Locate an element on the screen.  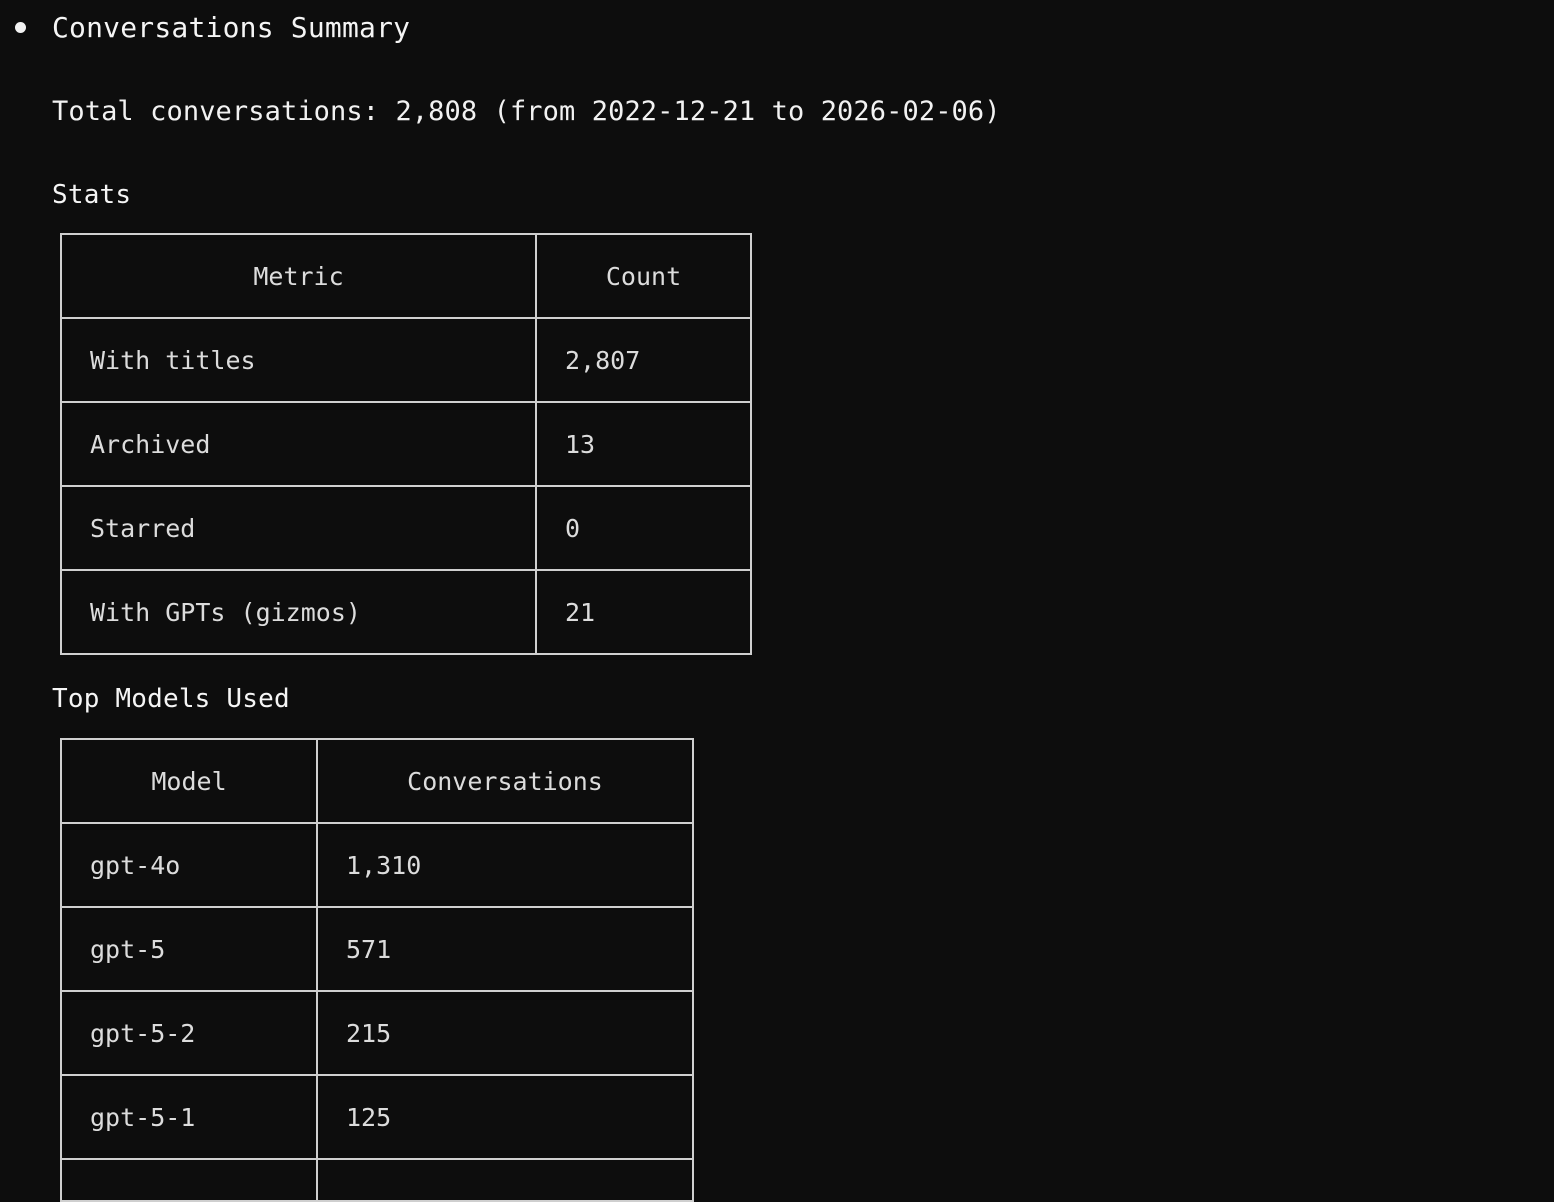
models-cell-model: gpt-5-1 is located at coordinates (189, 1117).